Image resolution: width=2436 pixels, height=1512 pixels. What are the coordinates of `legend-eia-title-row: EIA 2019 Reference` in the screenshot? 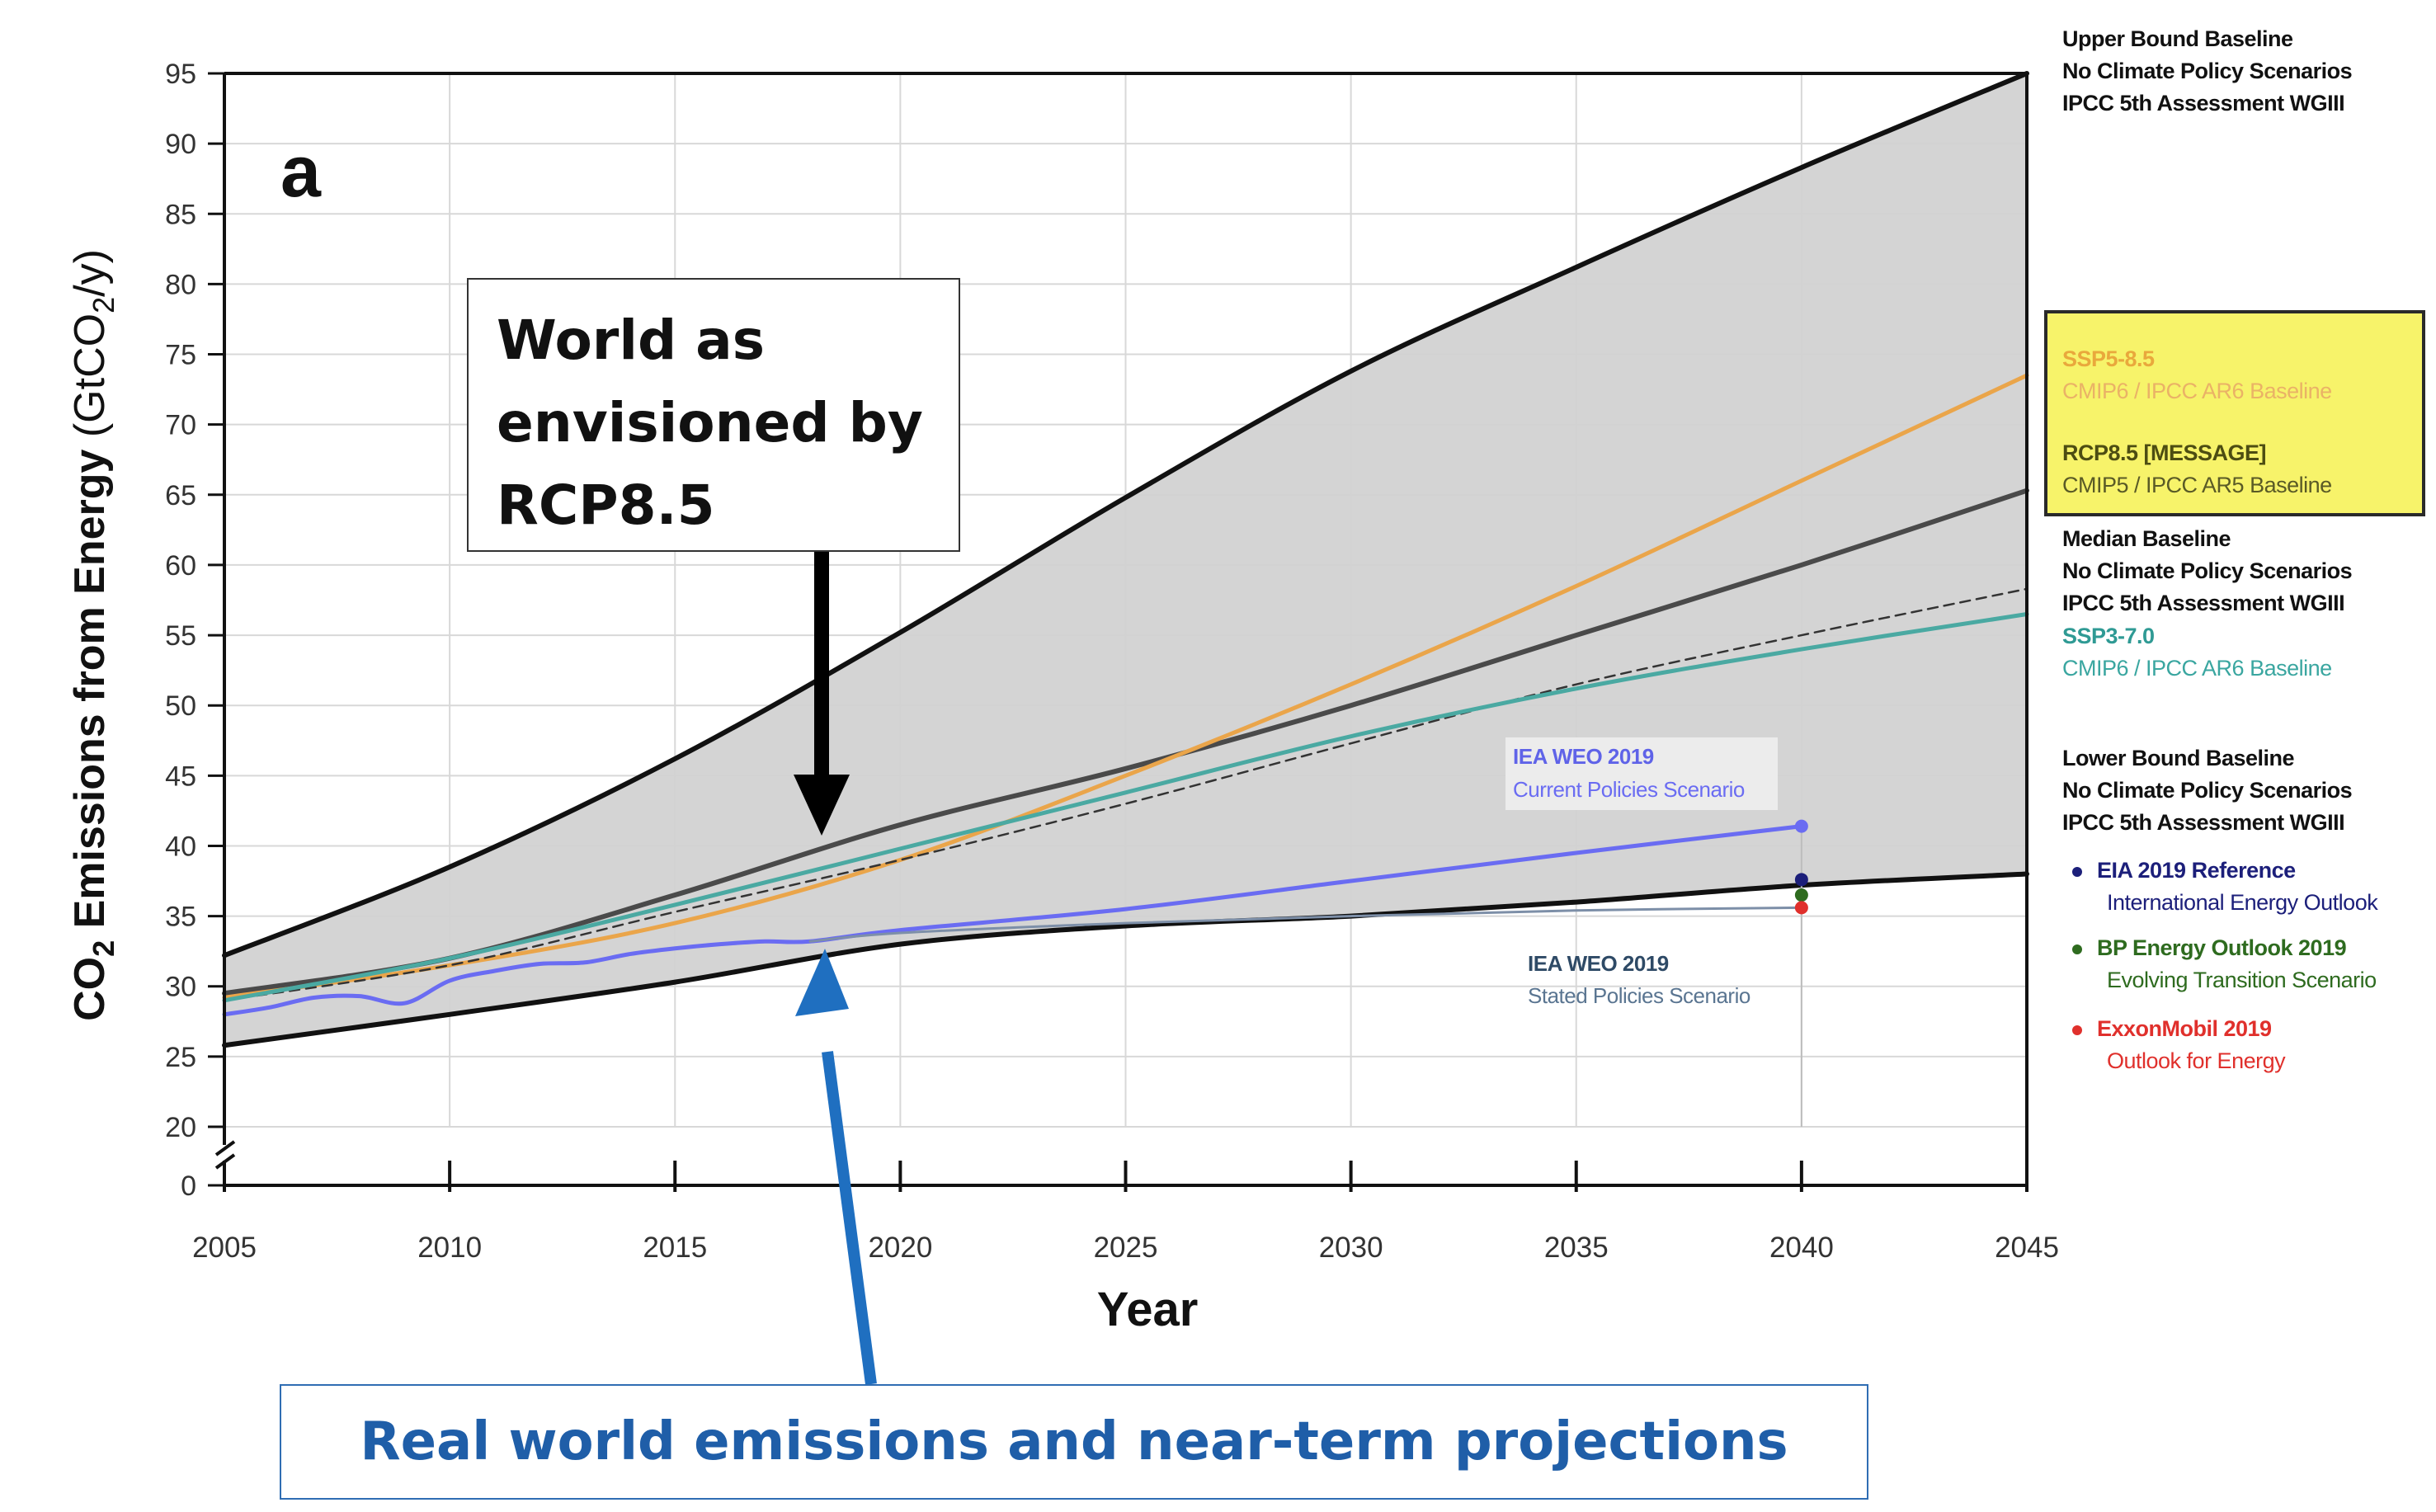 It's located at (2224, 871).